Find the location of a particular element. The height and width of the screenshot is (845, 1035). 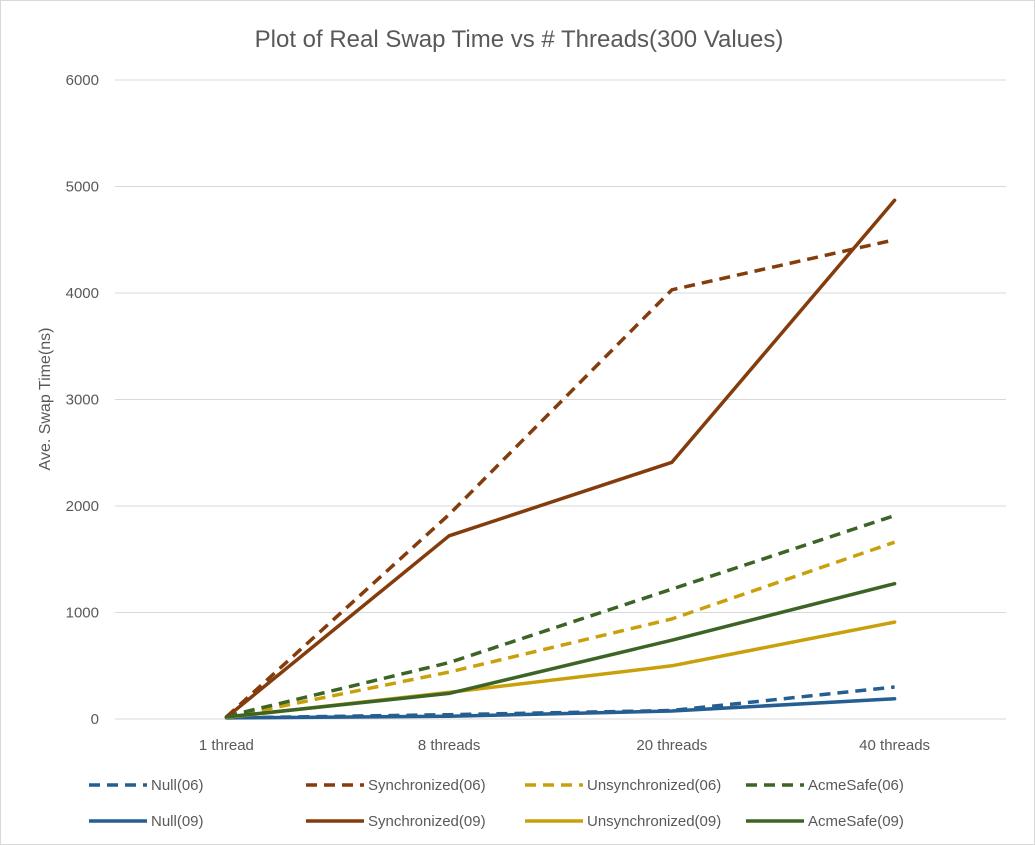

legend-label: Synchronized(06) is located at coordinates (427, 785).